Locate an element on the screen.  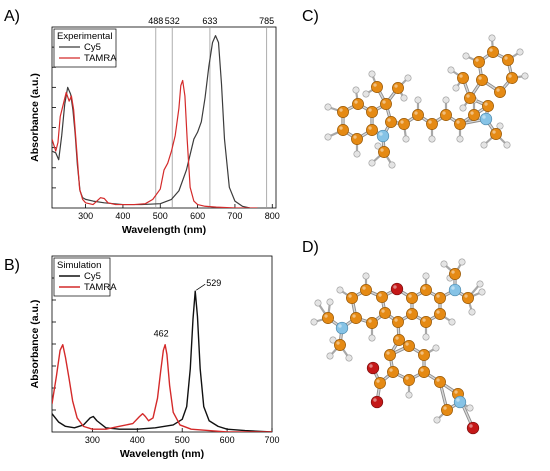
y-axis-label: Absorbance (a.u.) is located at coordinates (35, 344).